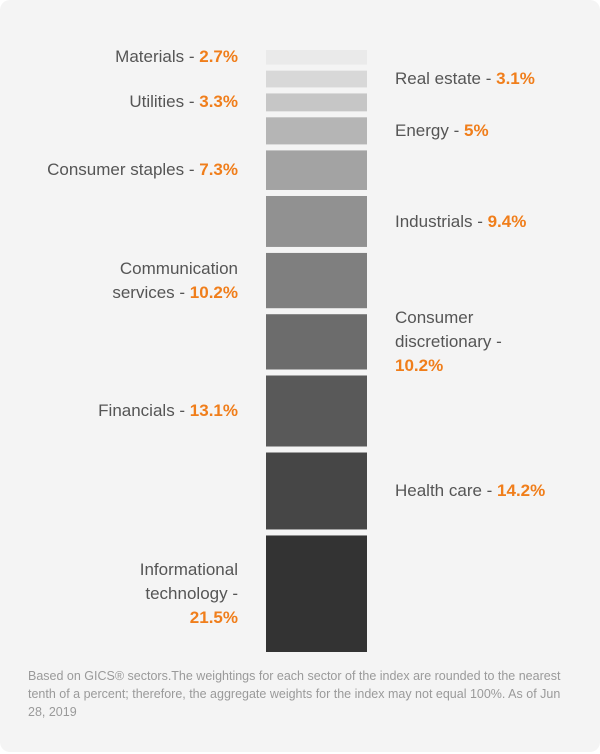 The height and width of the screenshot is (754, 600). I want to click on label-line: Materials - 2.7%, so click(176, 57).